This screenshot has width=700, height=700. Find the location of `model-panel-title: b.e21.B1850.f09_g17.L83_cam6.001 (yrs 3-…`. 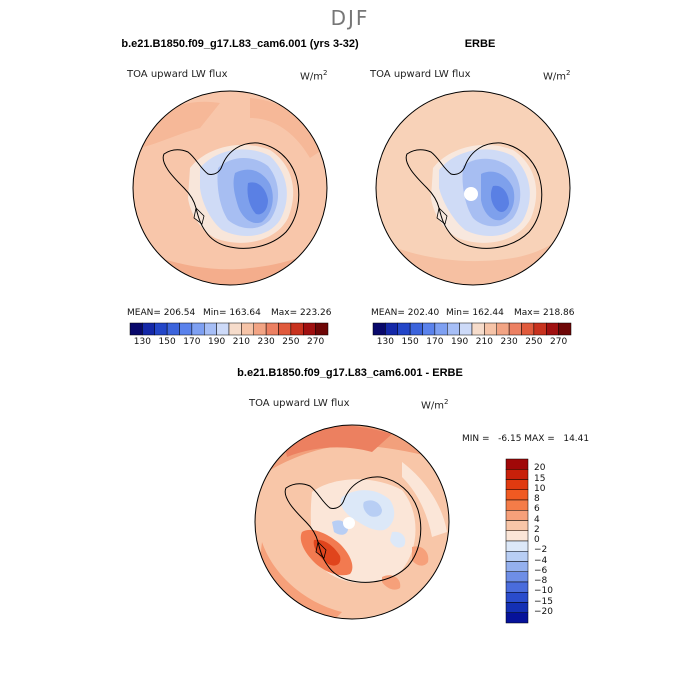

model-panel-title: b.e21.B1850.f09_g17.L83_cam6.001 (yrs 3-… is located at coordinates (240, 44).